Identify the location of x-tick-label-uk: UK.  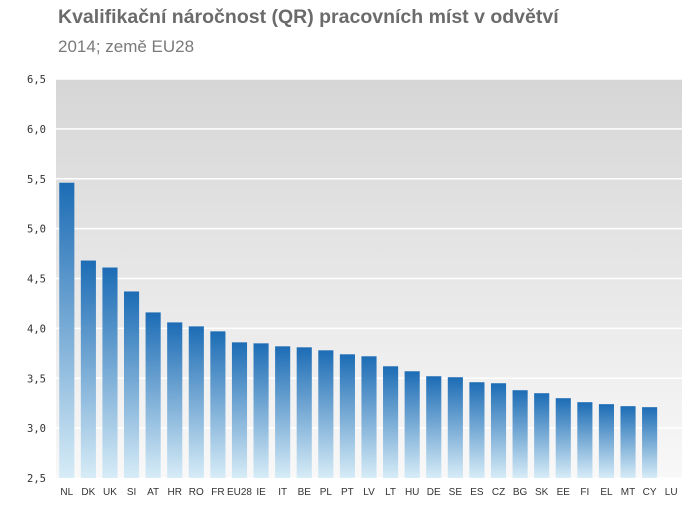
(110, 492).